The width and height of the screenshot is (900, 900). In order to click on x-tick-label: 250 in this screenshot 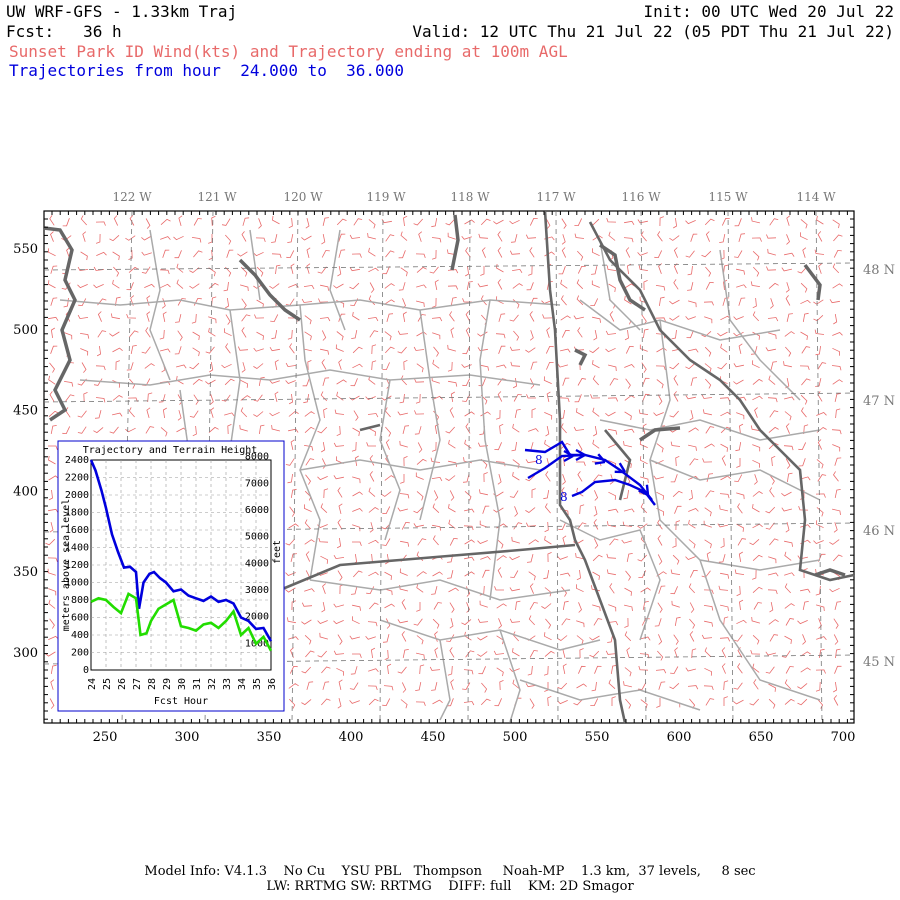, I will do `click(105, 737)`.